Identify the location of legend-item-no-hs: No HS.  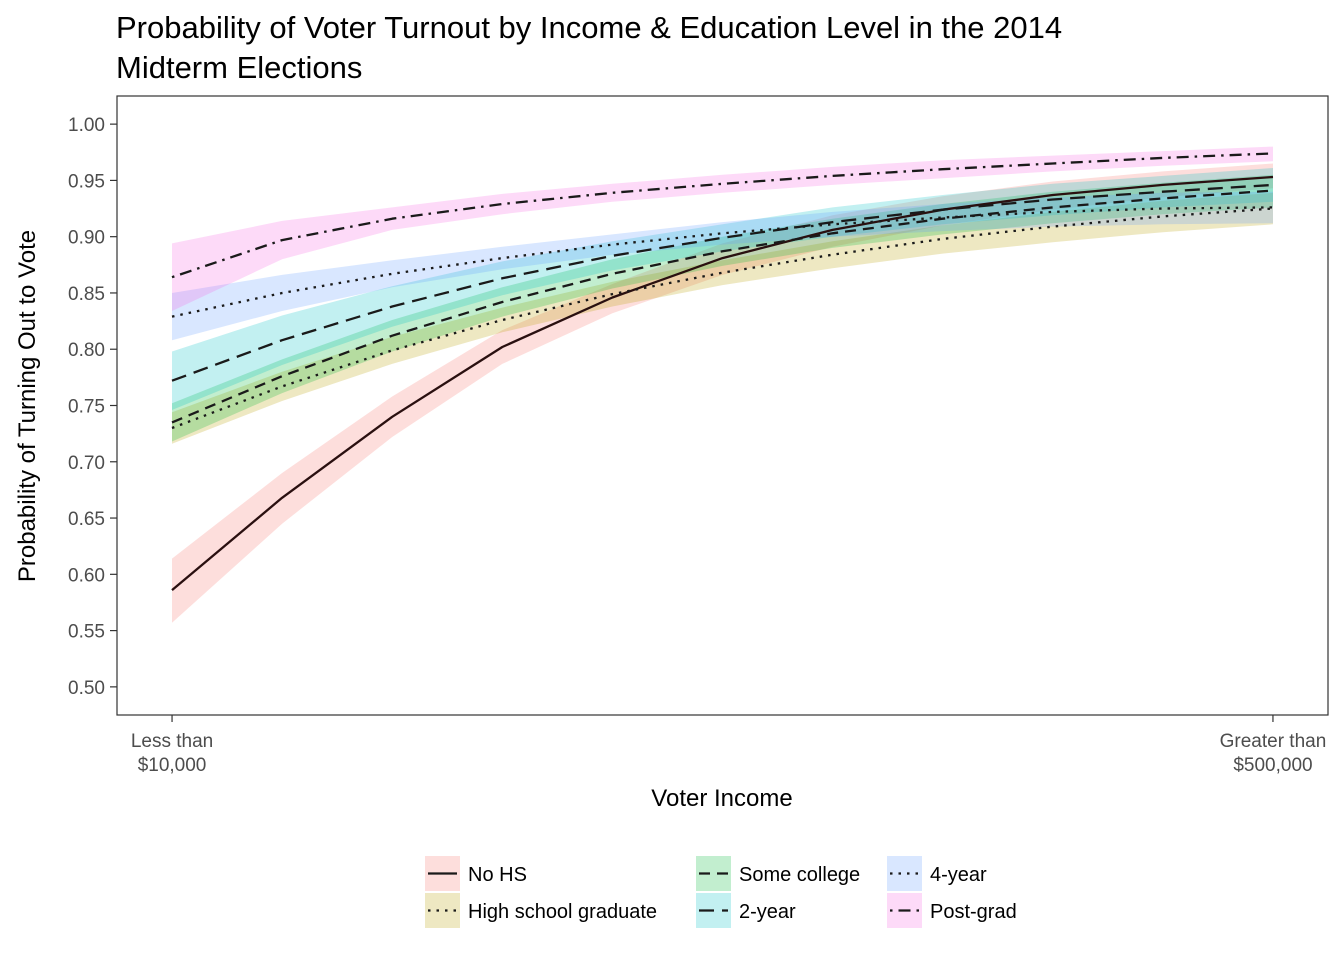
(476, 873).